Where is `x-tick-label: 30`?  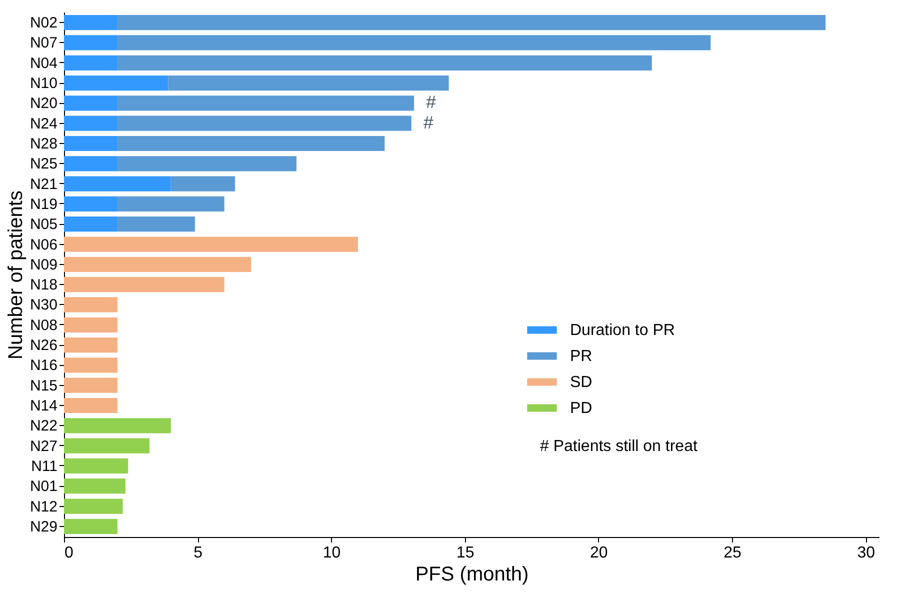
x-tick-label: 30 is located at coordinates (866, 553).